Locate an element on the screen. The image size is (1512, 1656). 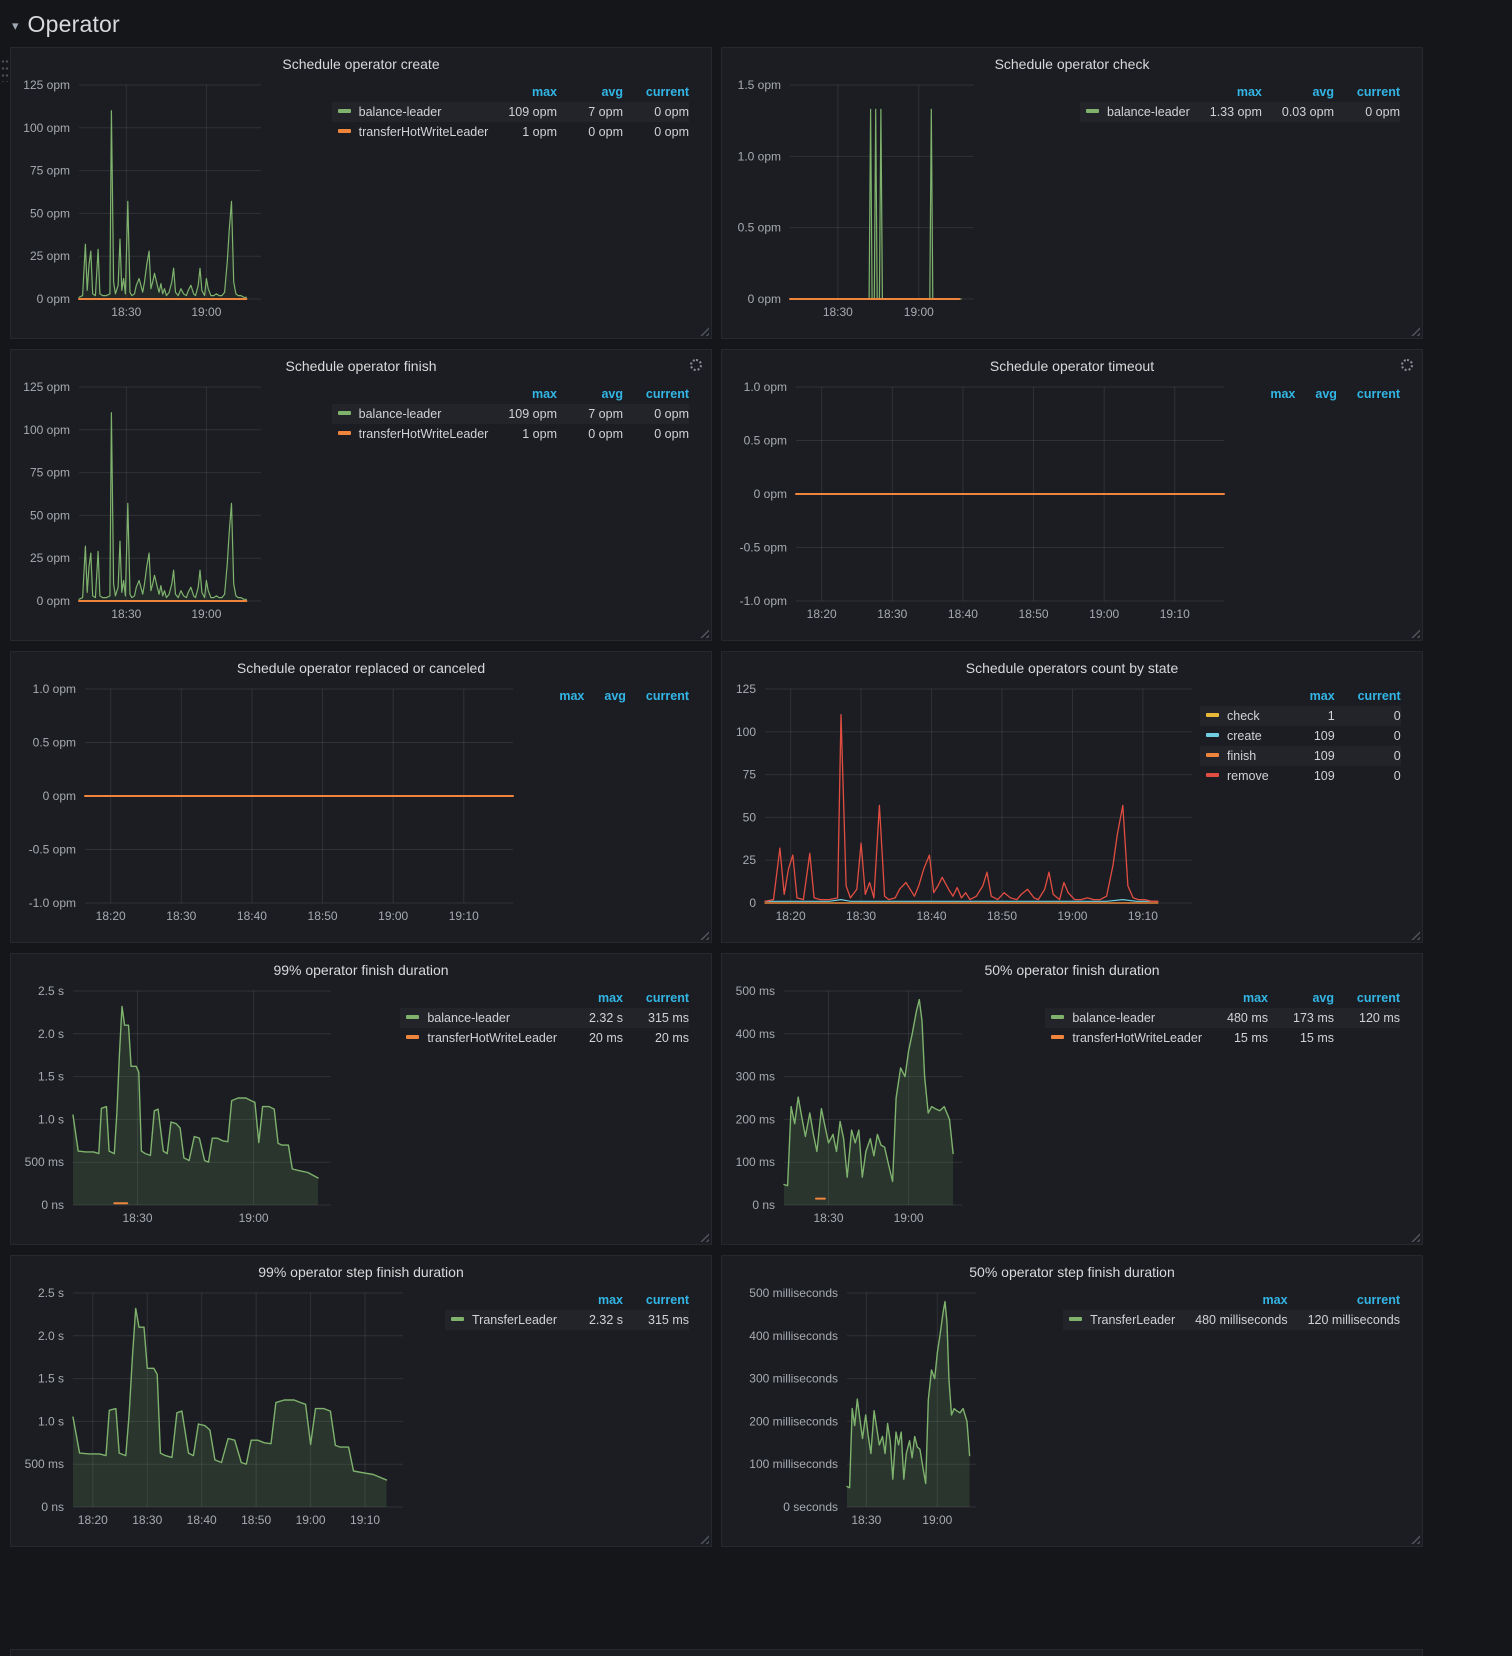
panel-drag-grip is located at coordinates (5, 70).